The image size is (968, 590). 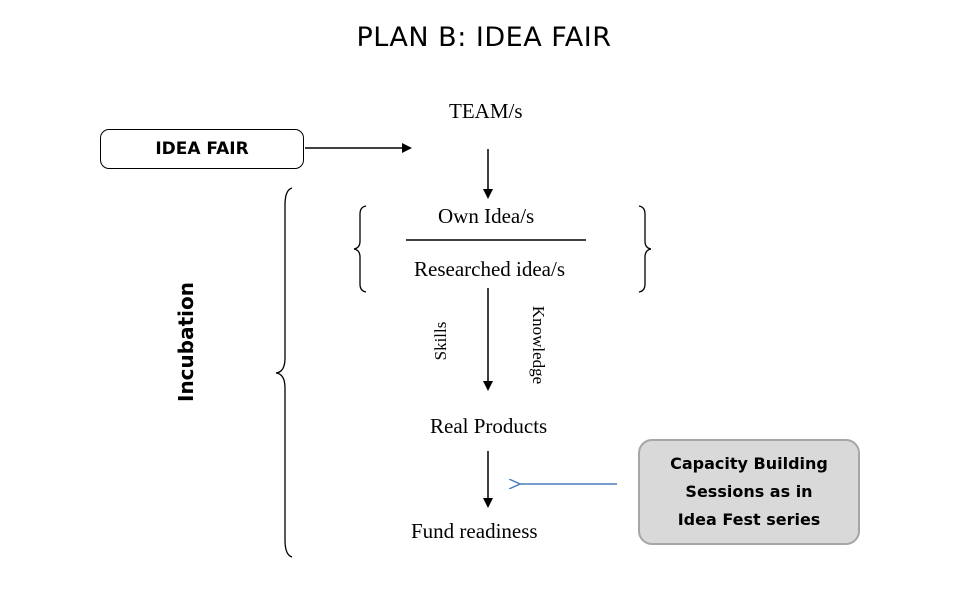 I want to click on capacity-line-2: Sessions as in, so click(x=749, y=491).